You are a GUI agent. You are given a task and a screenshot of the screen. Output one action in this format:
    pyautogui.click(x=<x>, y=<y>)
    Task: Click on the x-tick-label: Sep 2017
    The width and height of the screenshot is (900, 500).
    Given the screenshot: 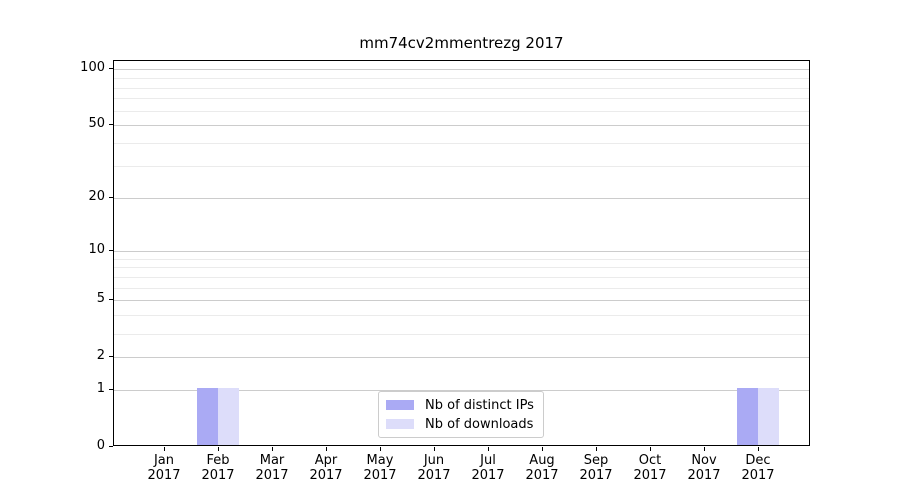 What is the action you would take?
    pyautogui.click(x=596, y=468)
    